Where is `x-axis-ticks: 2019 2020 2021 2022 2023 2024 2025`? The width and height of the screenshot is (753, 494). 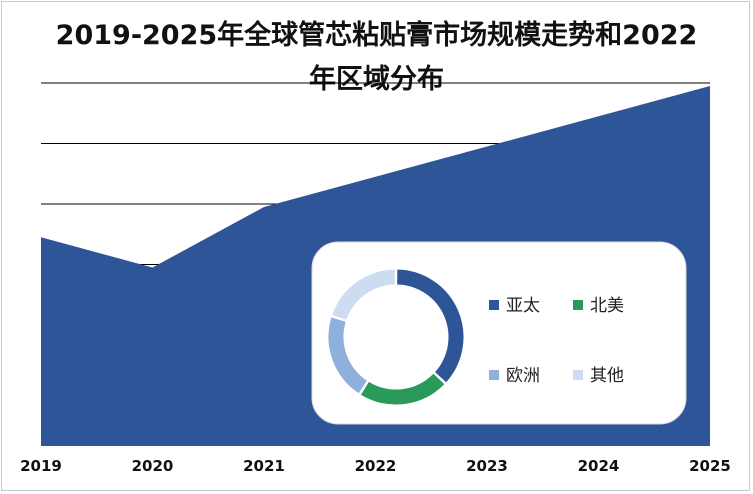
x-axis-ticks: 2019 2020 2021 2022 2023 2024 2025 is located at coordinates (375, 466).